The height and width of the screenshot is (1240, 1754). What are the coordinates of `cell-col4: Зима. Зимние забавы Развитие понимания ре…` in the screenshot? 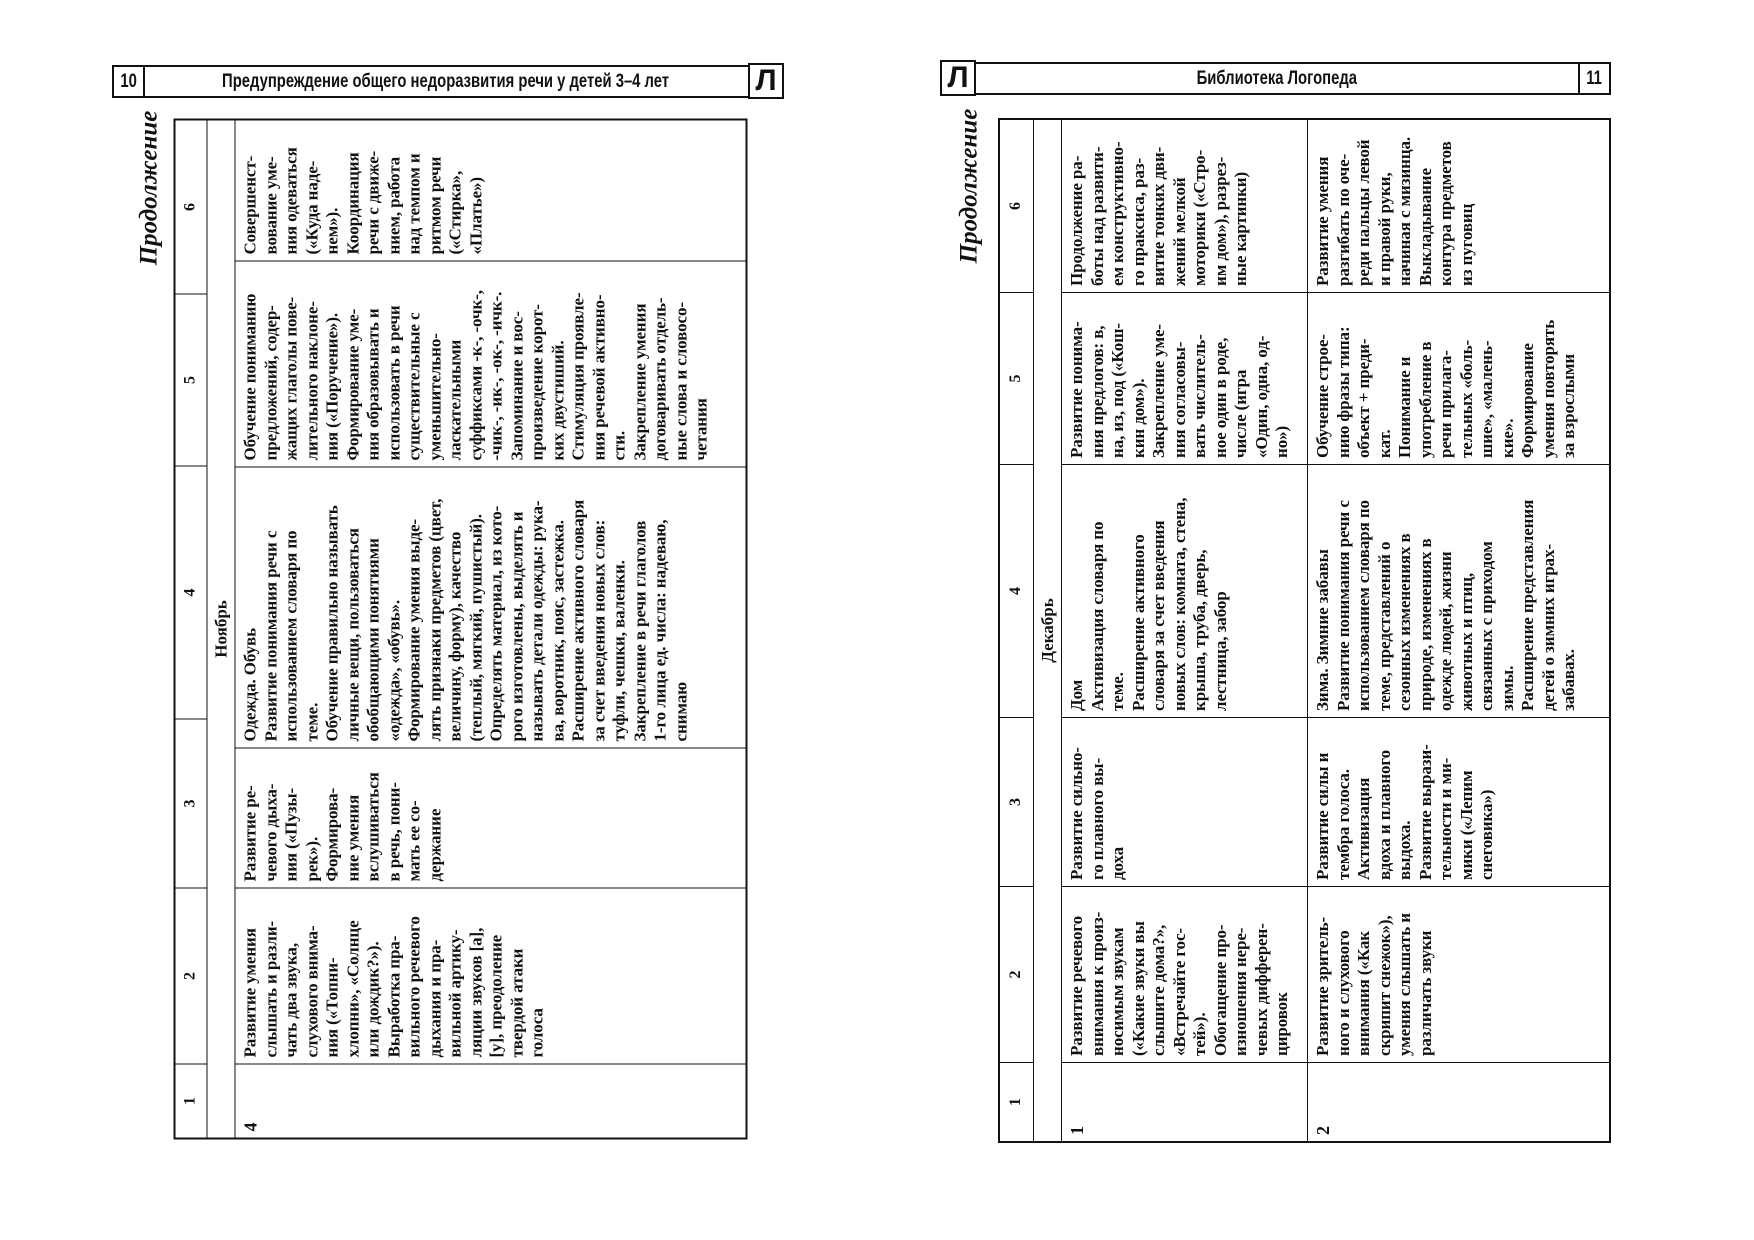 It's located at (1458, 590).